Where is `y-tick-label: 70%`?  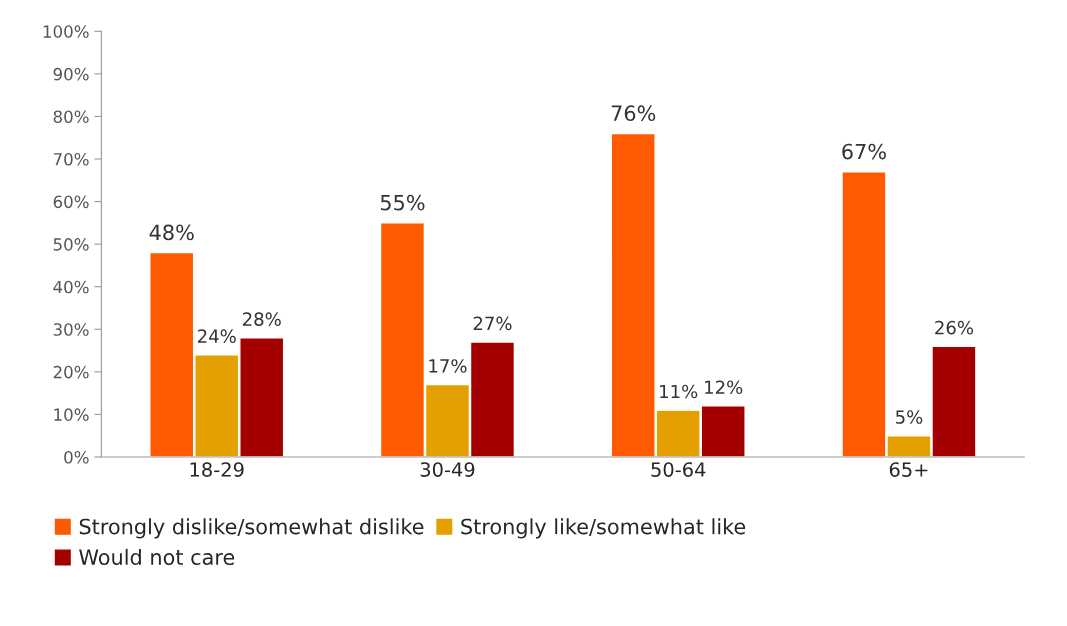 y-tick-label: 70% is located at coordinates (71, 159).